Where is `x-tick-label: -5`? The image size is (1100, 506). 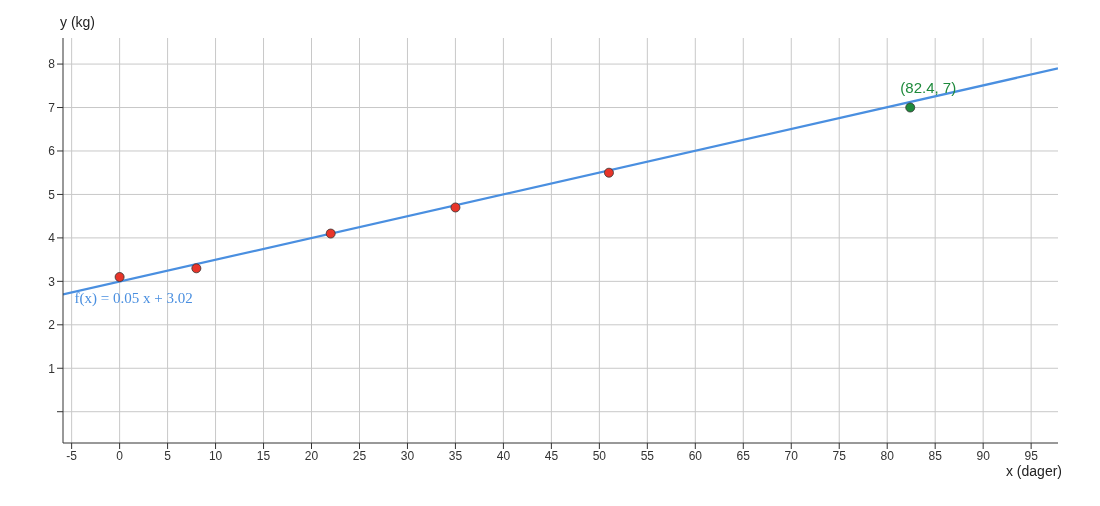
x-tick-label: -5 is located at coordinates (72, 455).